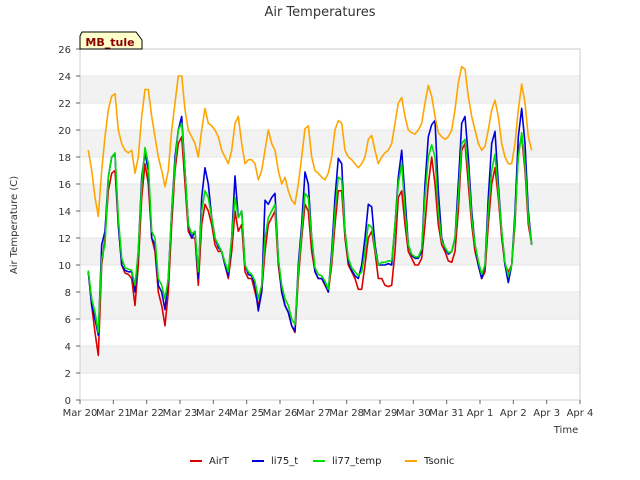 This screenshot has height=480, width=640. What do you see at coordinates (14, 225) in the screenshot?
I see `y-axis-label: Air Temperature (C)` at bounding box center [14, 225].